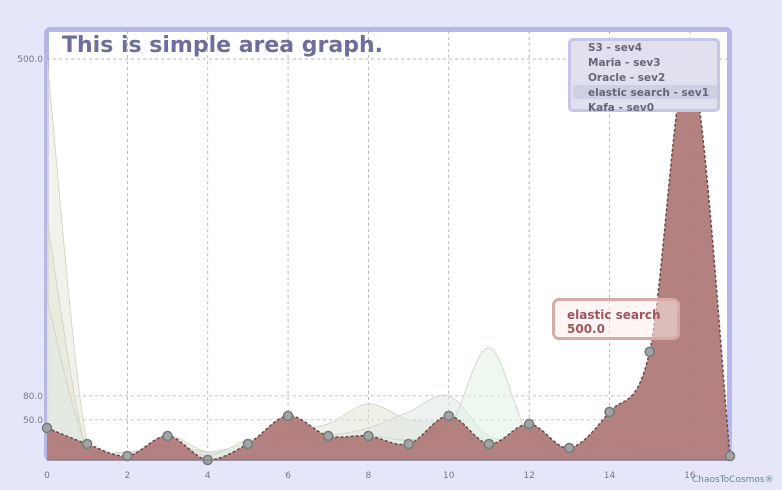 The width and height of the screenshot is (782, 490). I want to click on legend-item-elastic-search: elastic search - sev1, so click(649, 93).